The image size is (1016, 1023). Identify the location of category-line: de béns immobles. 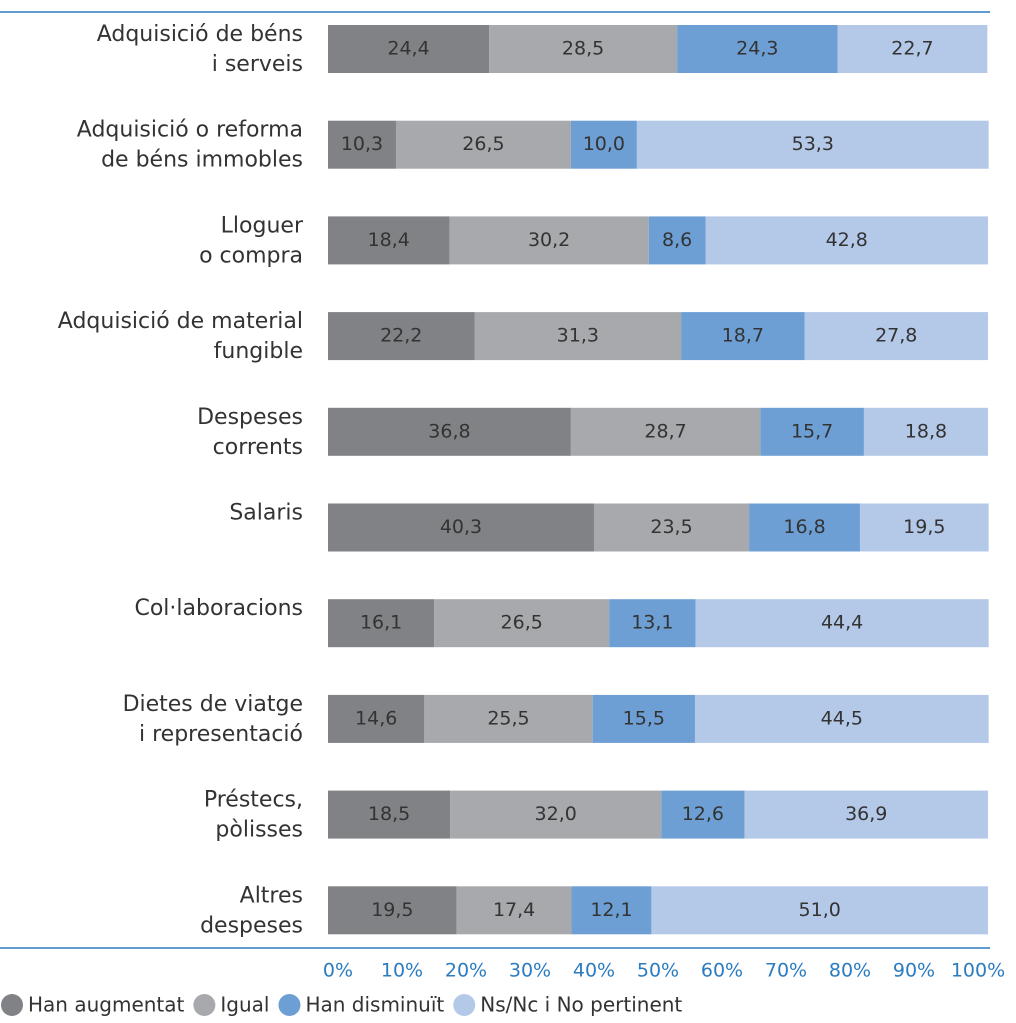
(202, 160).